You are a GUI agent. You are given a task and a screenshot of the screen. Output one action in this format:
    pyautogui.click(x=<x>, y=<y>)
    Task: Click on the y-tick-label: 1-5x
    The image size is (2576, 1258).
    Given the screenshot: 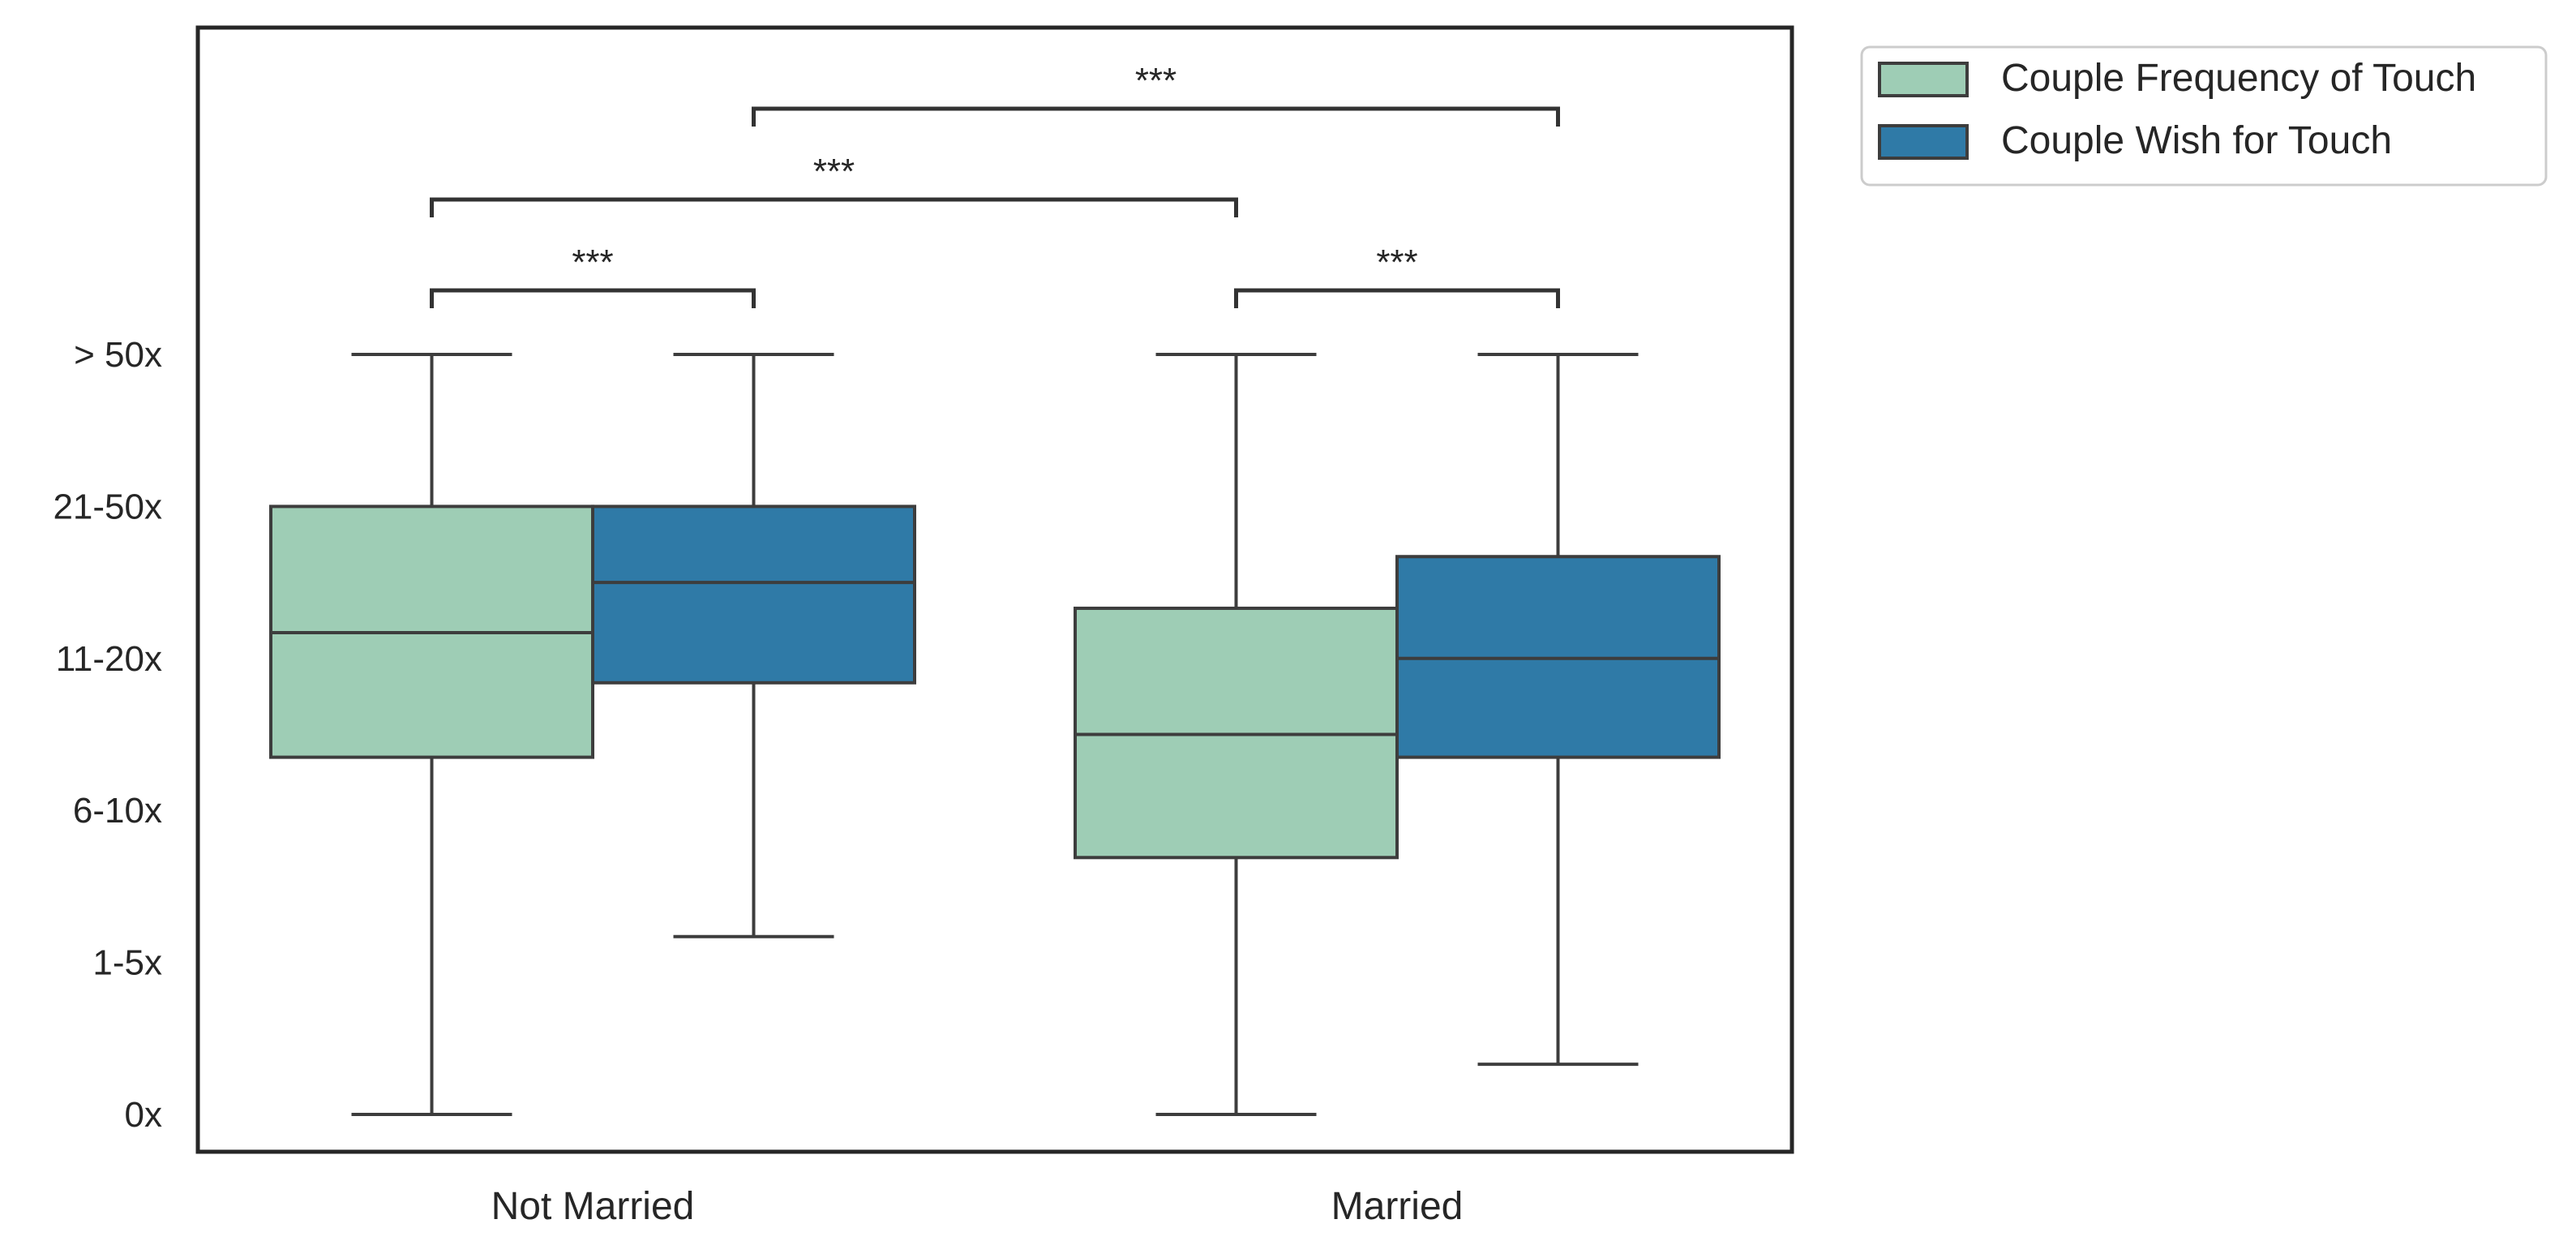 What is the action you would take?
    pyautogui.click(x=127, y=963)
    